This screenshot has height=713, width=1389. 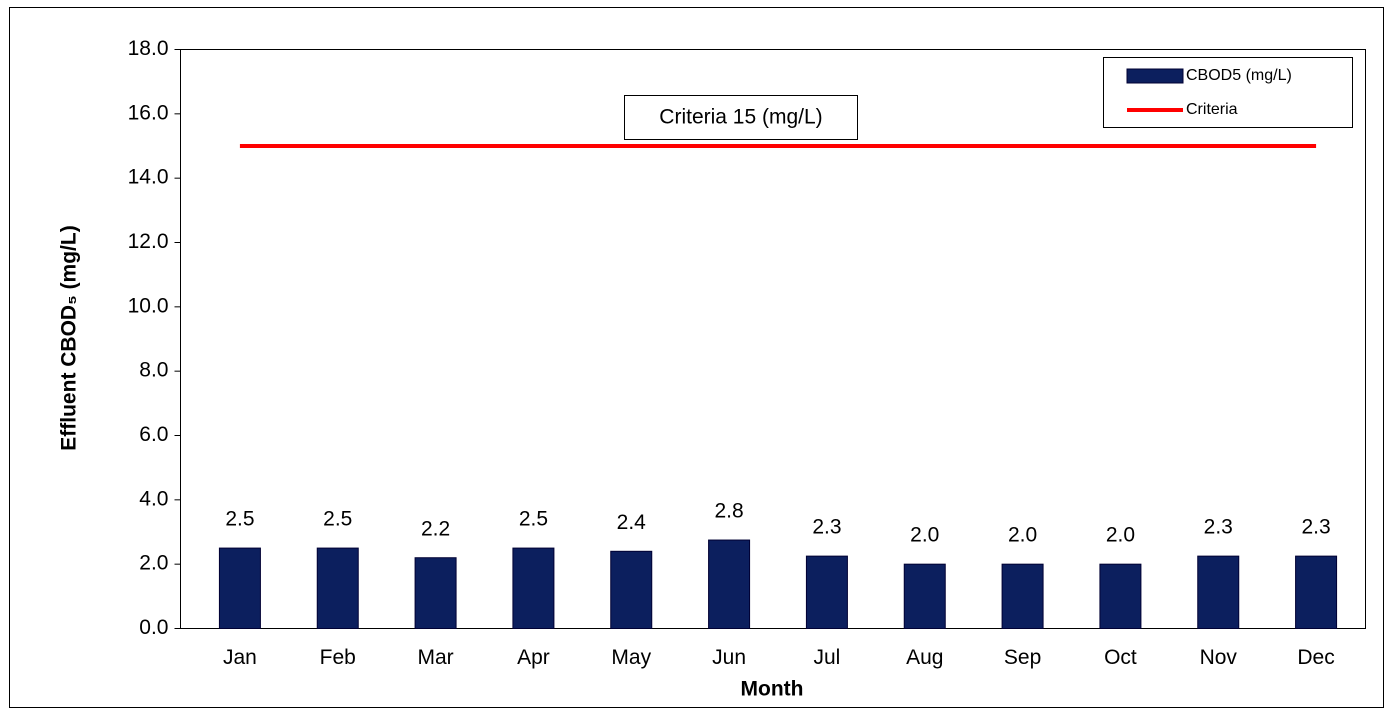 I want to click on x-tick-label: Aug, so click(x=924, y=657).